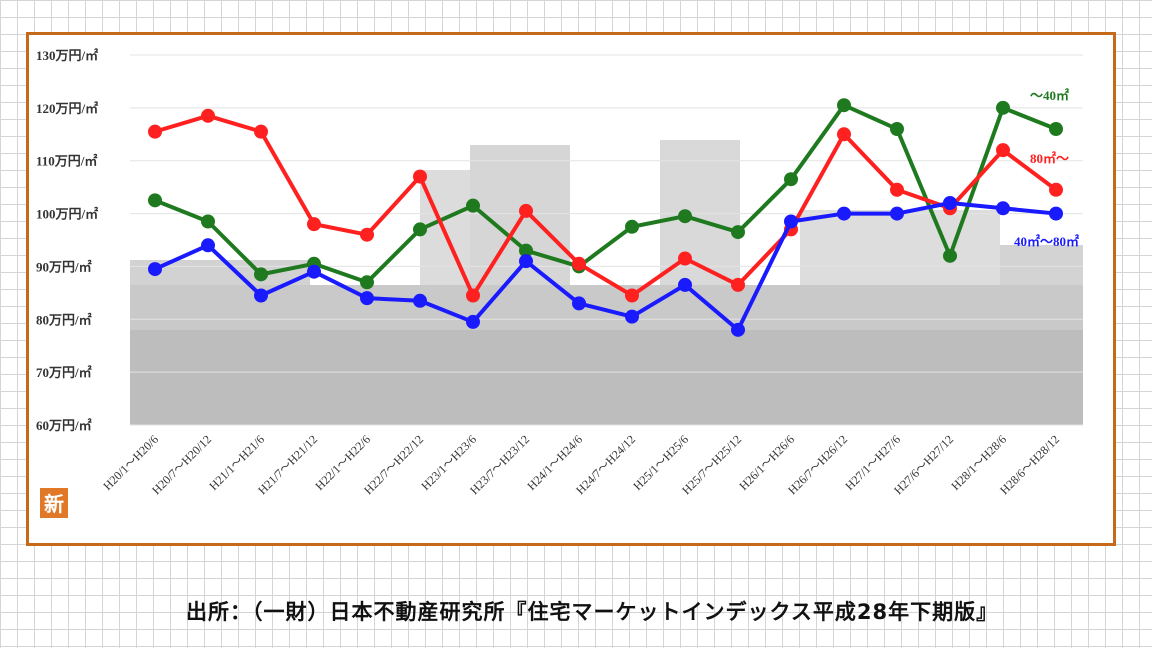 Image resolution: width=1152 pixels, height=648 pixels. I want to click on series-label: 80㎡～, so click(1049, 158).